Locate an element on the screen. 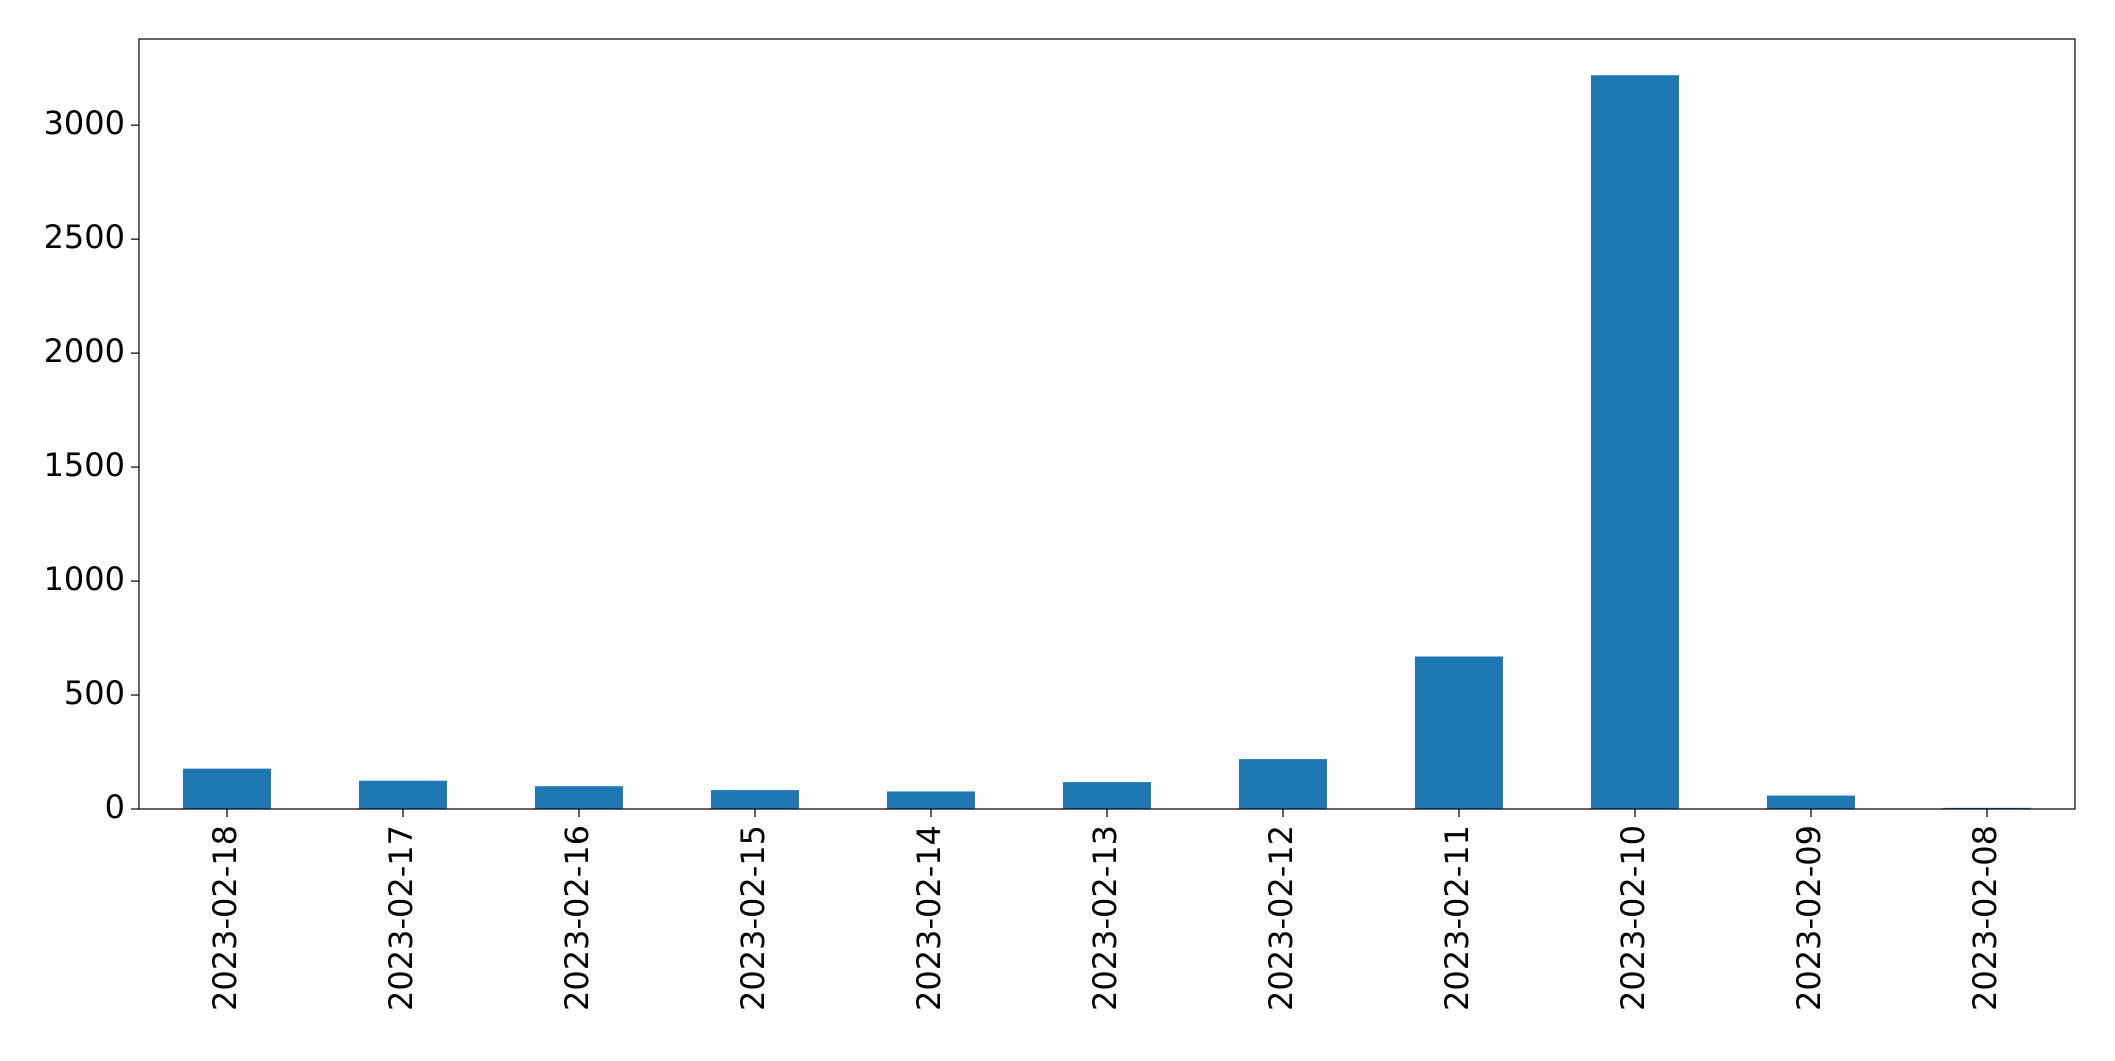 Image resolution: width=2115 pixels, height=1061 pixels. x-tick-label: 2023-02-09 is located at coordinates (1809, 918).